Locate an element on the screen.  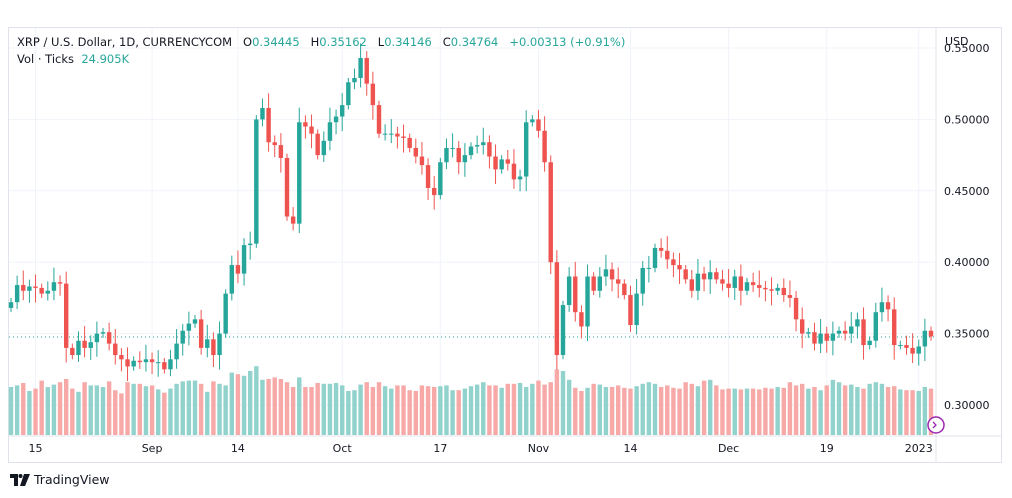
volume-label: Vol · Ticks is located at coordinates (46, 59).